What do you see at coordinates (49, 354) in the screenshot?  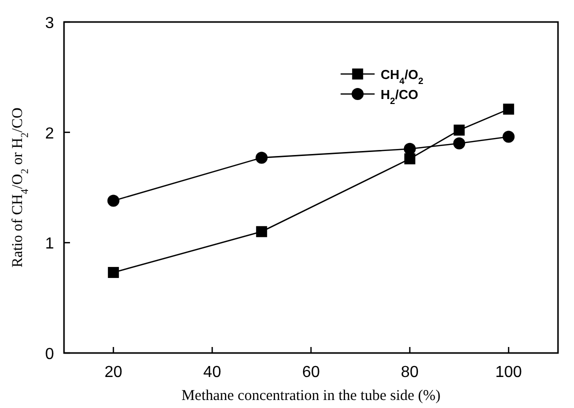 I see `y-tick-label: 0` at bounding box center [49, 354].